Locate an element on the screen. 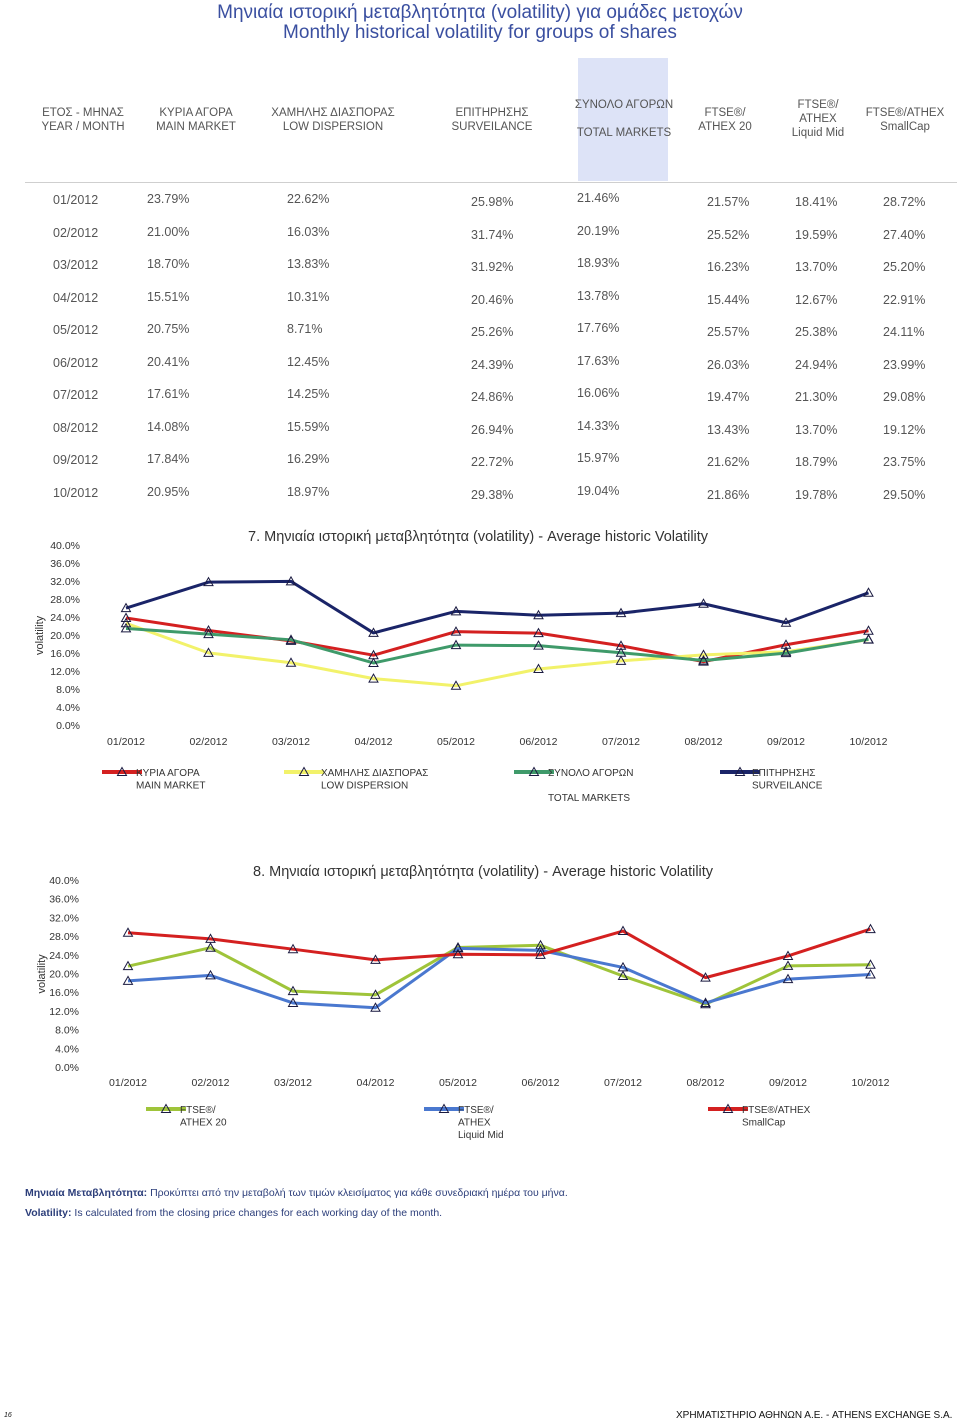  x-tick-label: 10/2012 is located at coordinates (871, 1083).